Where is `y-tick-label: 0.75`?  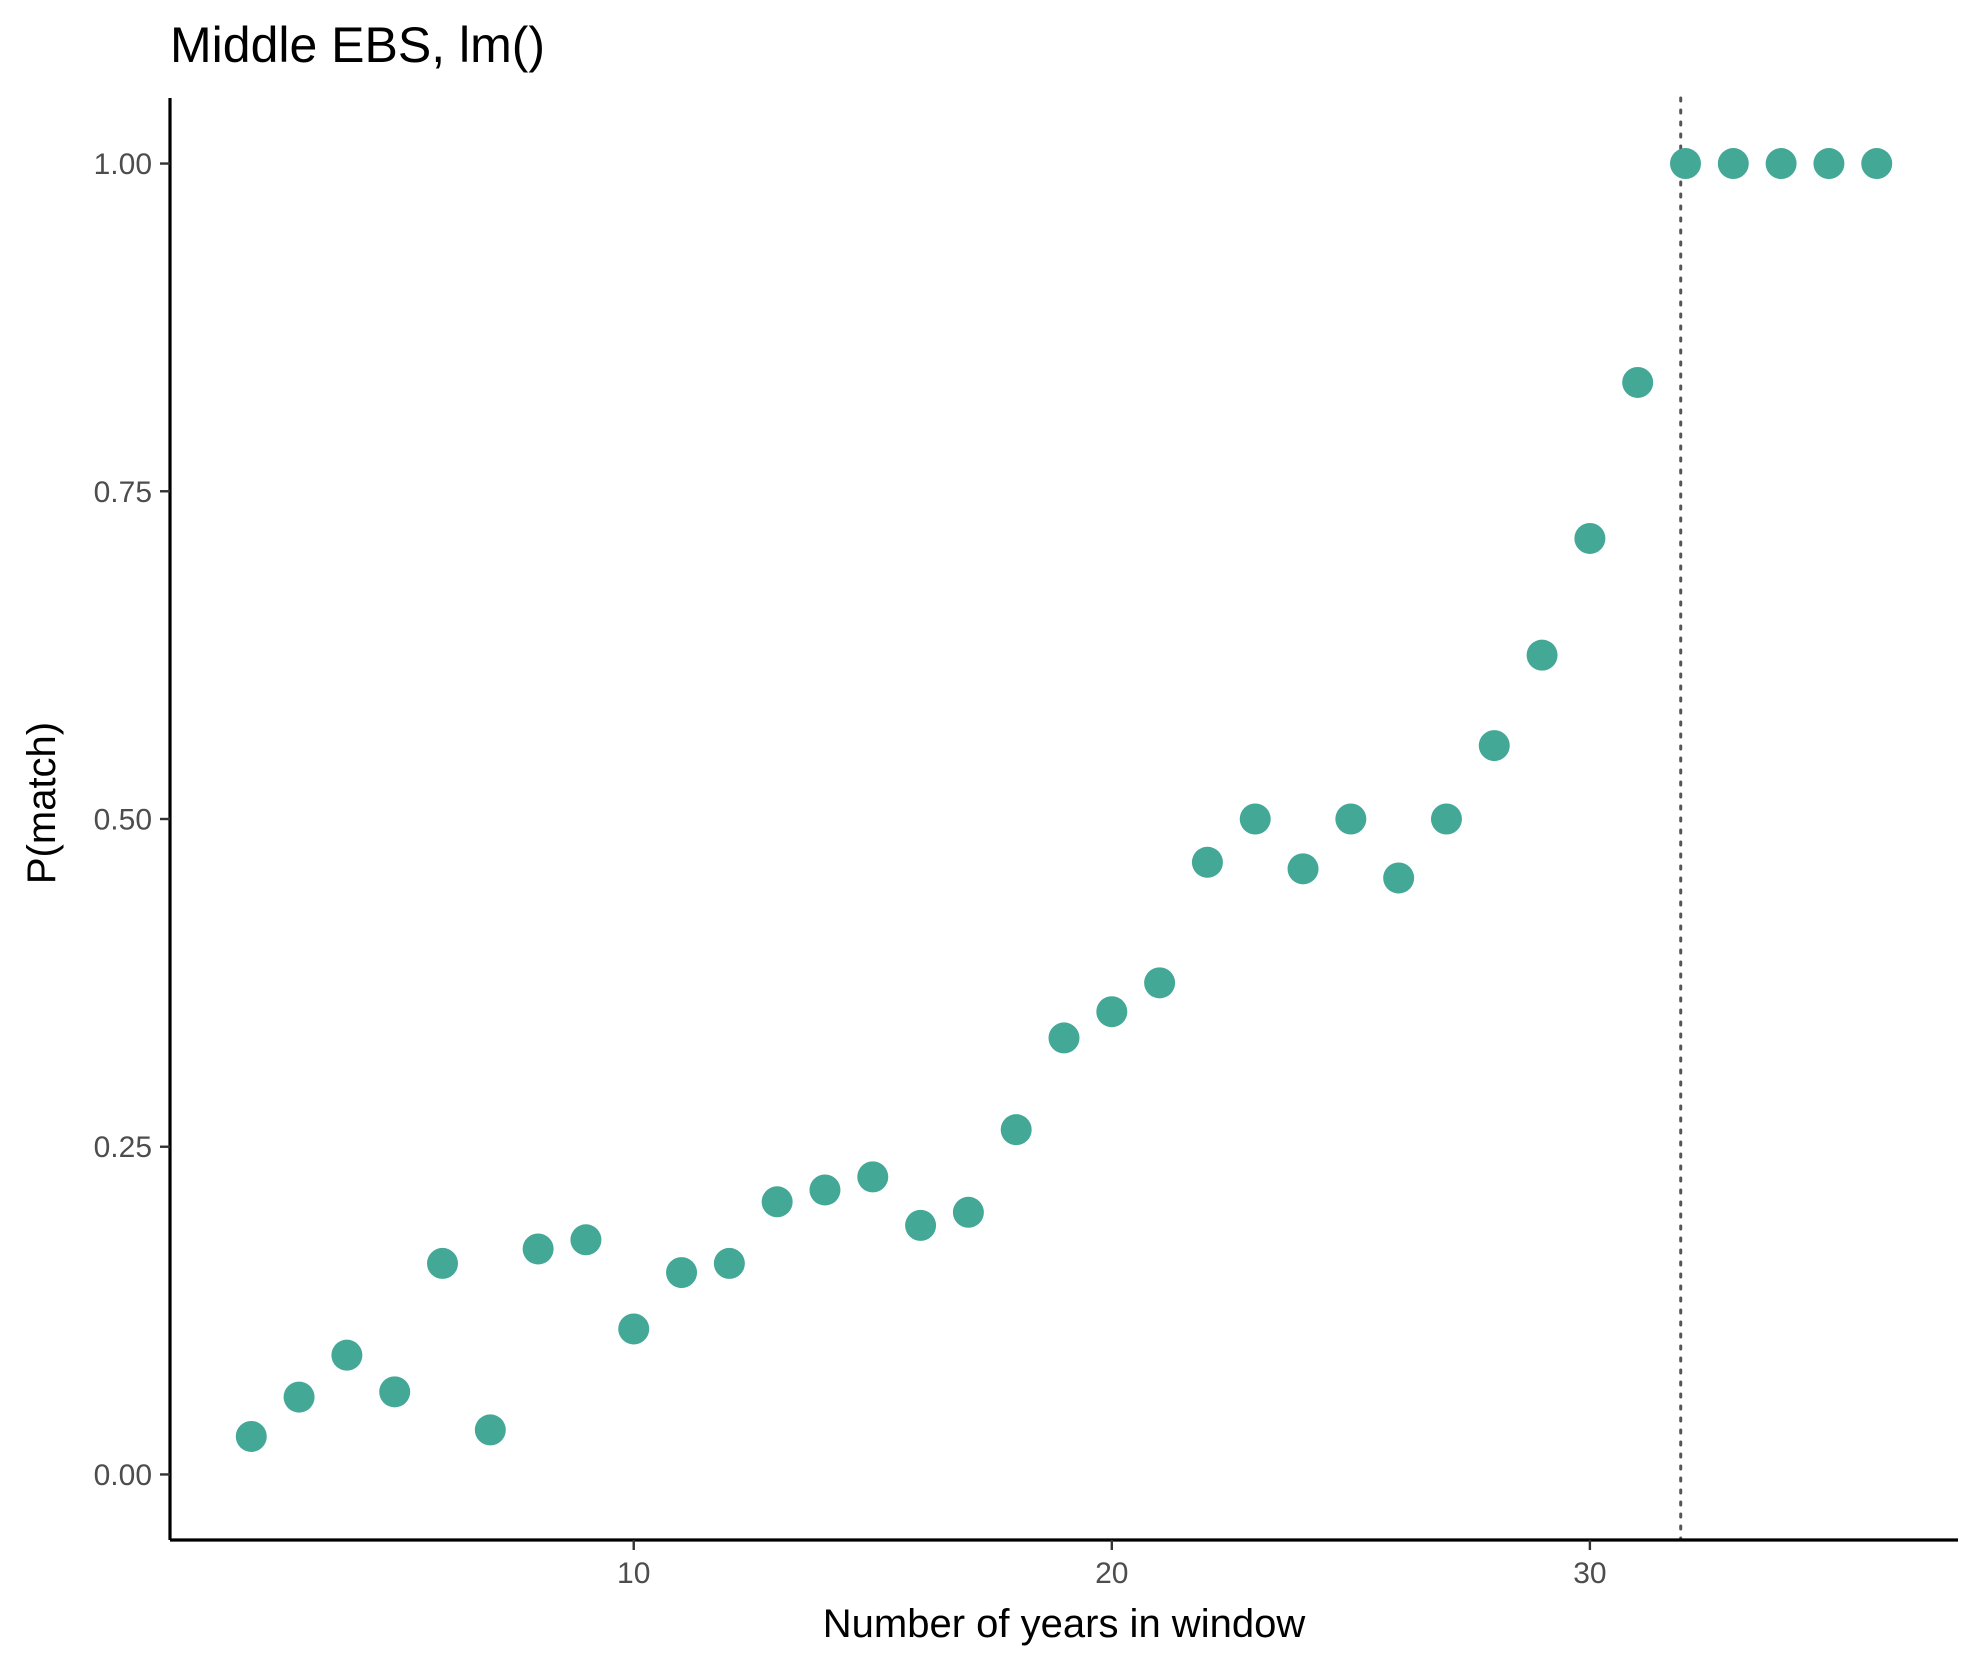
y-tick-label: 0.75 is located at coordinates (123, 492).